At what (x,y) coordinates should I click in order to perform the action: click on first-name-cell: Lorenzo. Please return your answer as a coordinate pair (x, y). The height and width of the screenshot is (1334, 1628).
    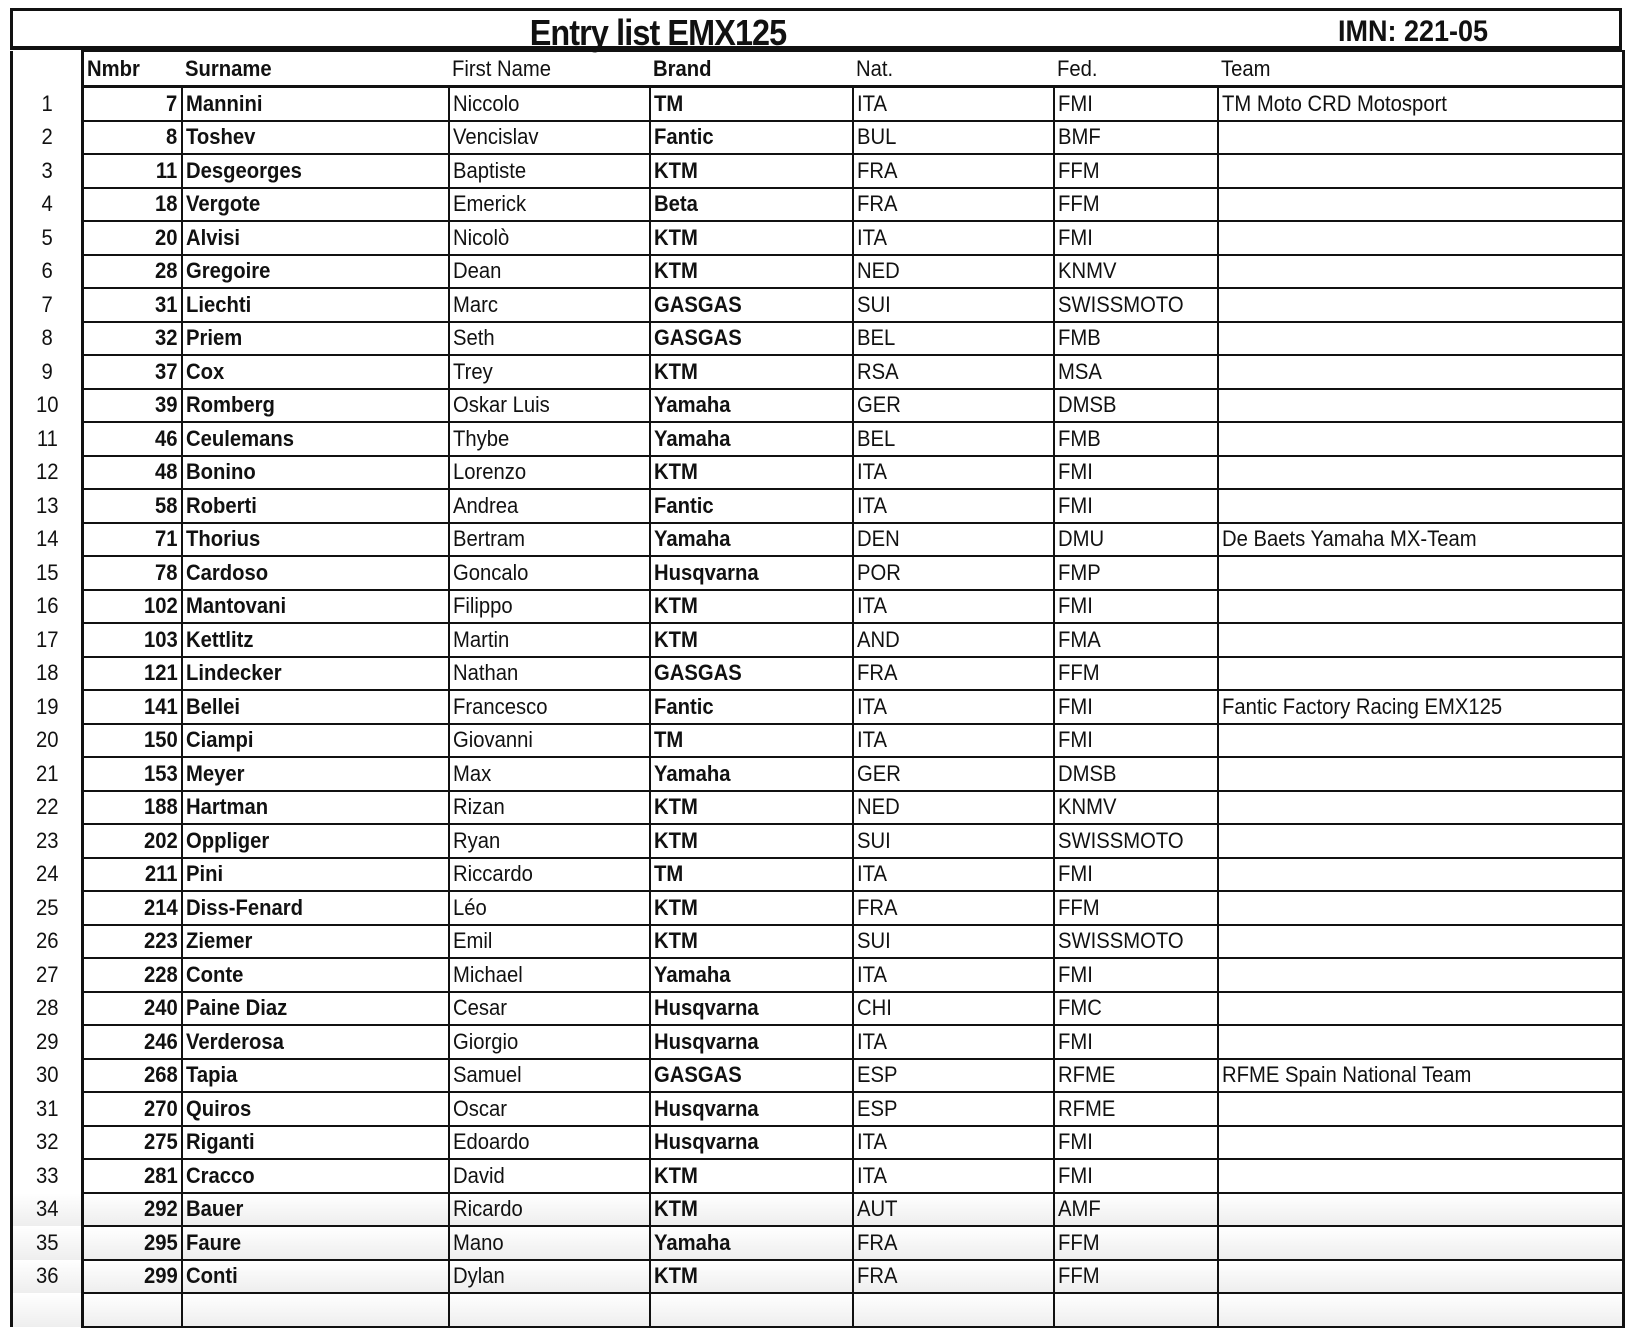
    Looking at the image, I should click on (549, 472).